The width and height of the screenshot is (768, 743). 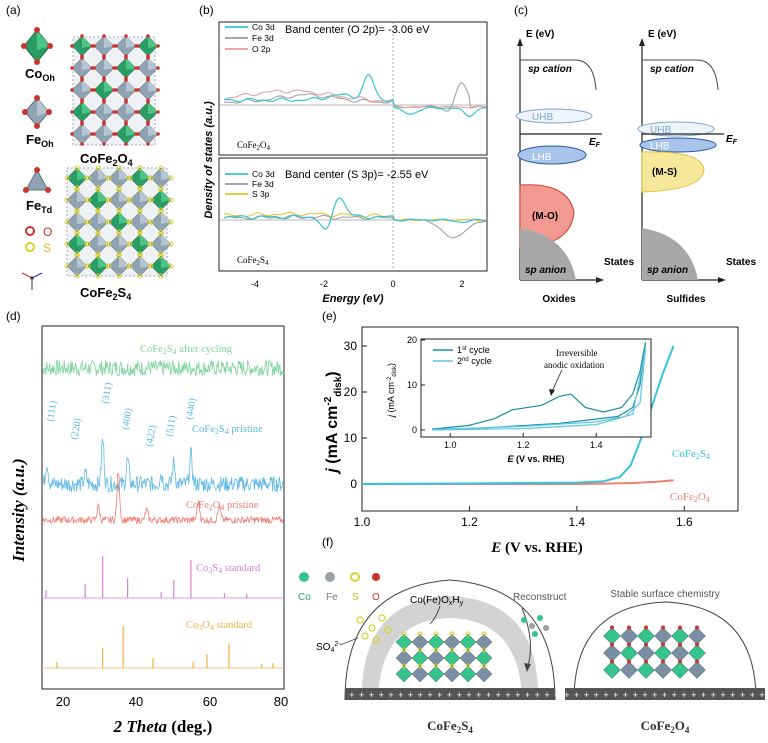 What do you see at coordinates (664, 172) in the screenshot?
I see `sulfides-ms: (M-S)` at bounding box center [664, 172].